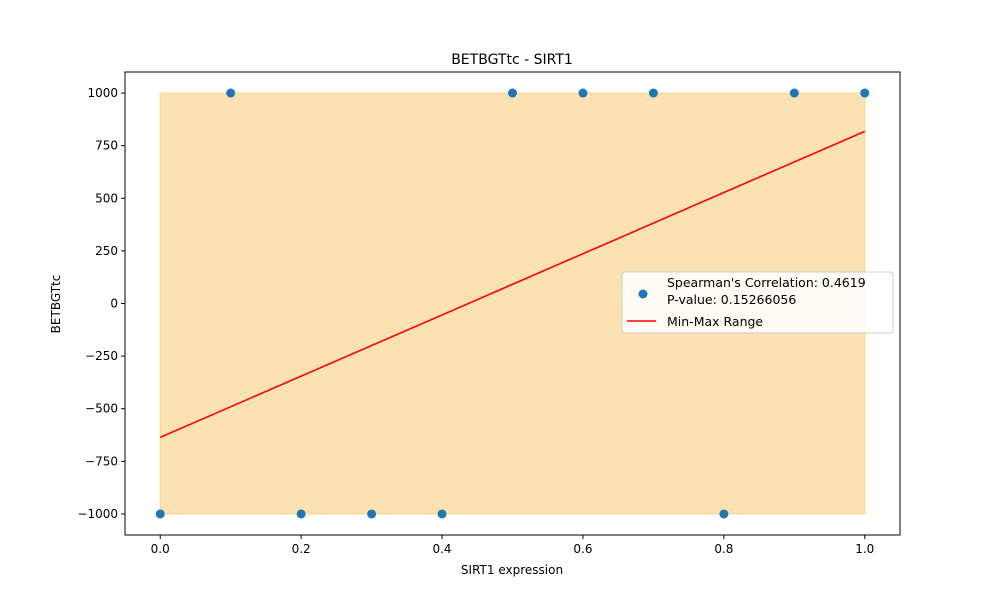 The width and height of the screenshot is (1000, 600). I want to click on x-tick-label: 0.4, so click(441, 549).